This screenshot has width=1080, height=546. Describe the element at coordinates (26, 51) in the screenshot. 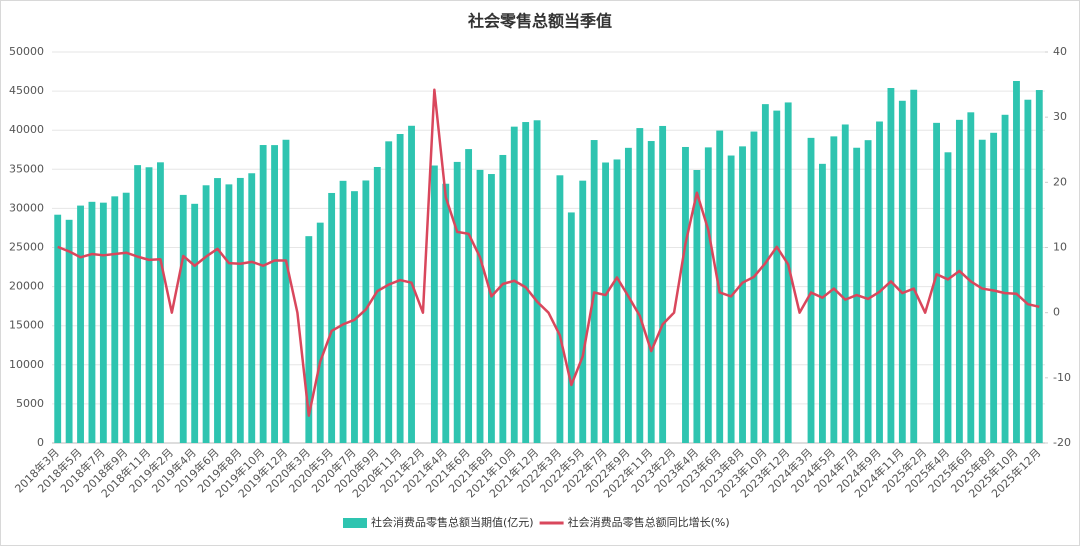

I see `y-tick-label: 50000` at that location.